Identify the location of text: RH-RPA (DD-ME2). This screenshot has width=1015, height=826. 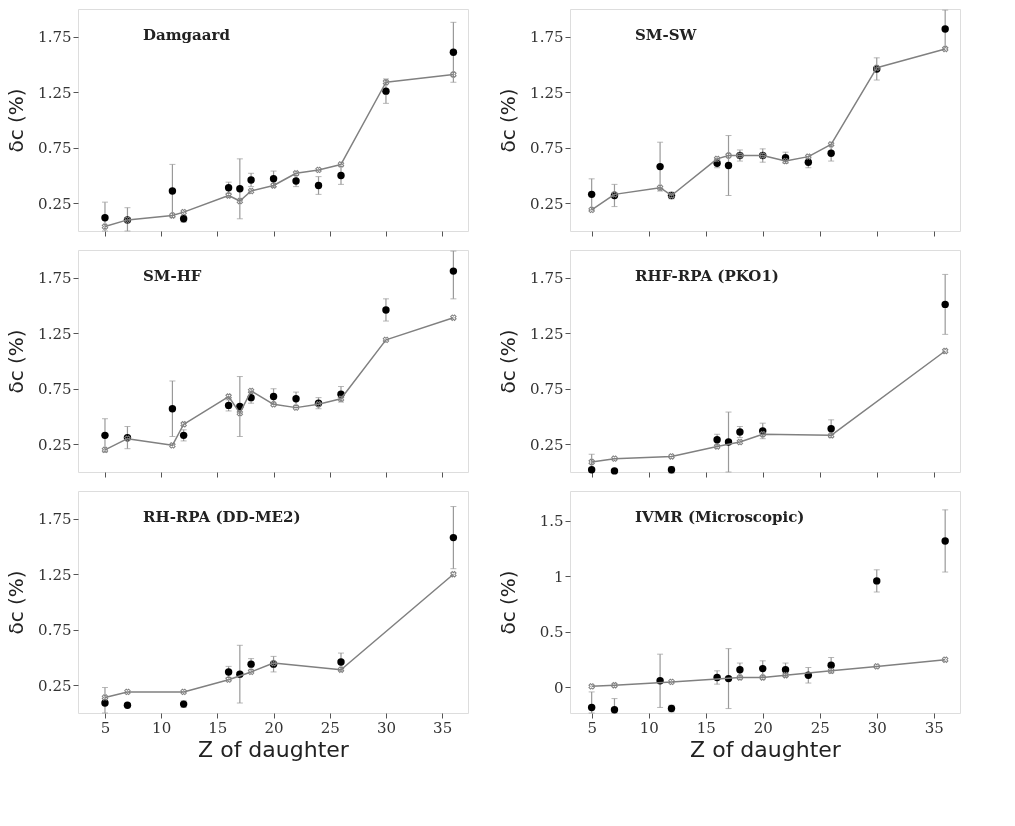
(222, 517).